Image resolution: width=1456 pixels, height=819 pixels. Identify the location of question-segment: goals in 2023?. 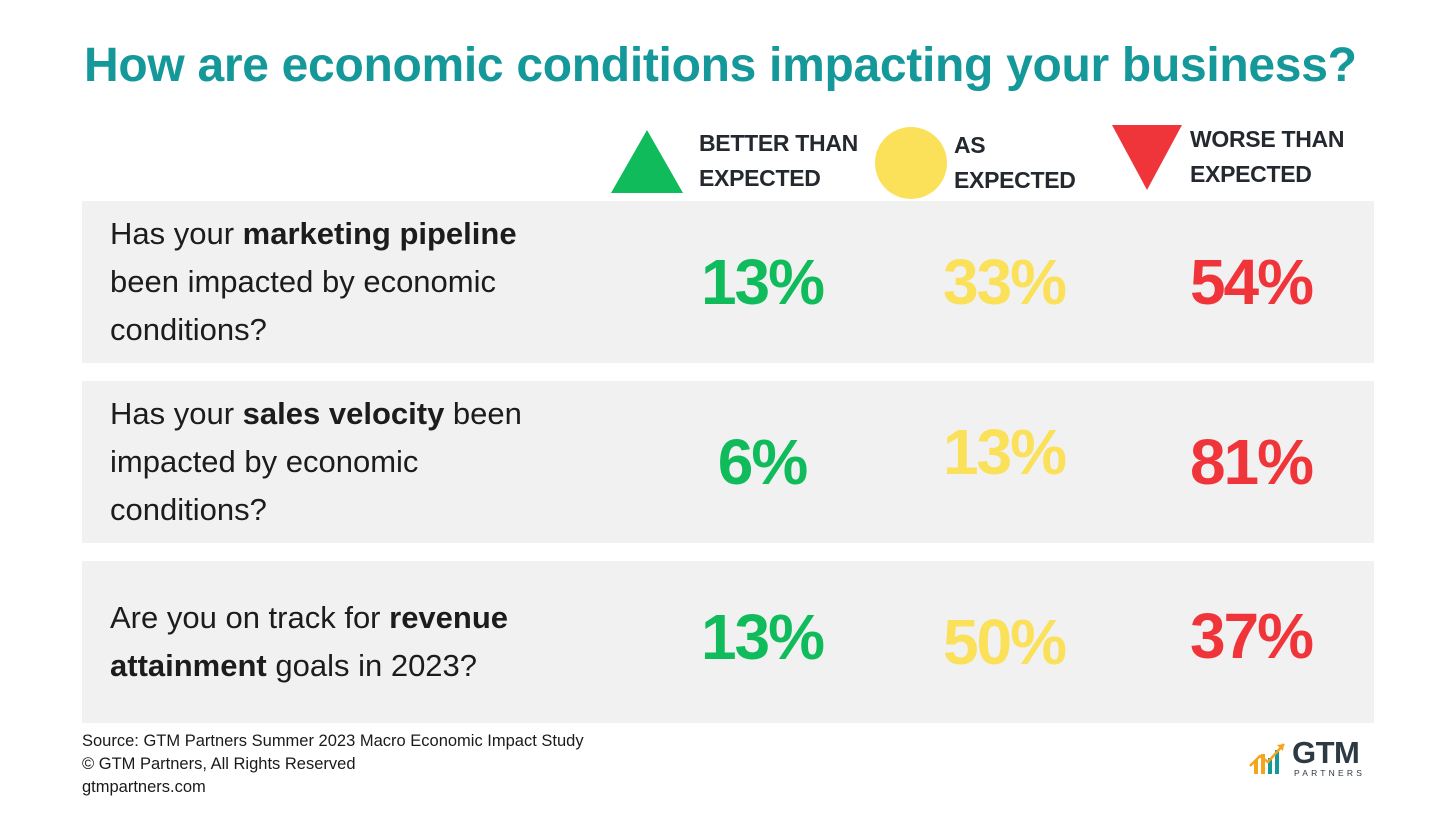
(372, 665).